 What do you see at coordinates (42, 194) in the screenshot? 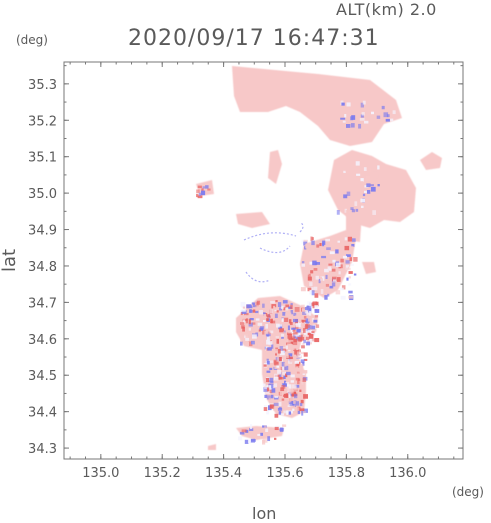
I see `lat-tick-label: 35.0` at bounding box center [42, 194].